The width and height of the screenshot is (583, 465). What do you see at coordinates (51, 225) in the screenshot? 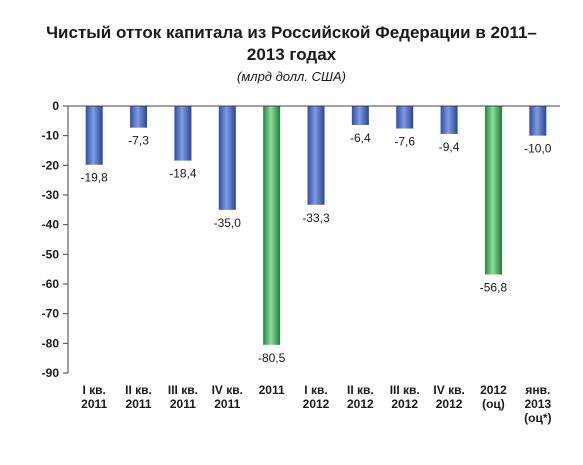
I see `y-tick-label: -40` at bounding box center [51, 225].